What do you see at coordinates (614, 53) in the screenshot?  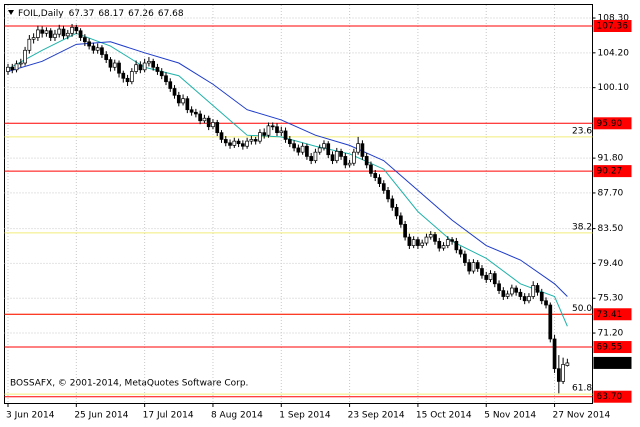 I see `y-tick-label: 104.20` at bounding box center [614, 53].